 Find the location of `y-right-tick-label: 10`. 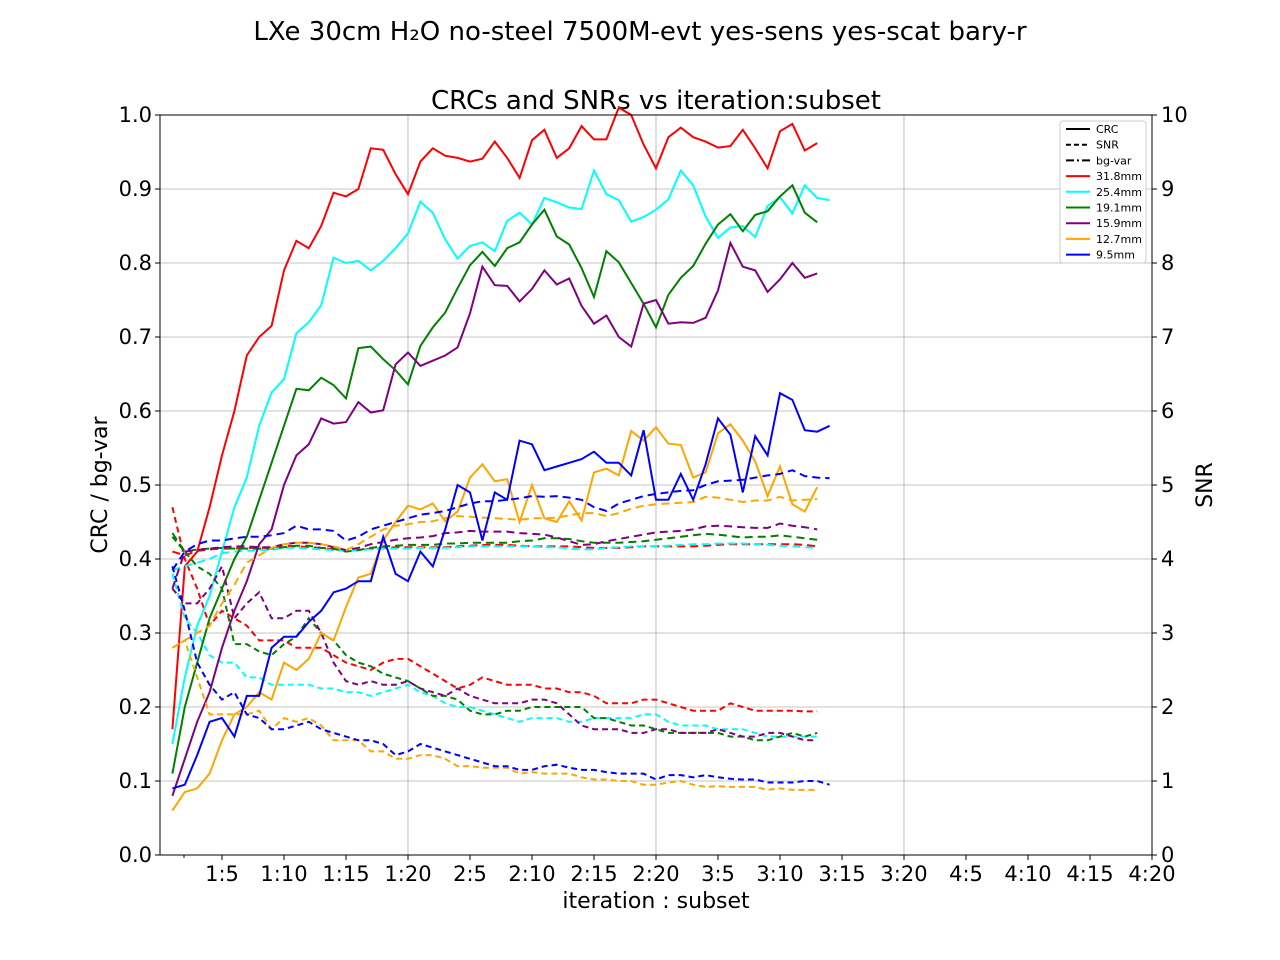

y-right-tick-label: 10 is located at coordinates (1174, 115).